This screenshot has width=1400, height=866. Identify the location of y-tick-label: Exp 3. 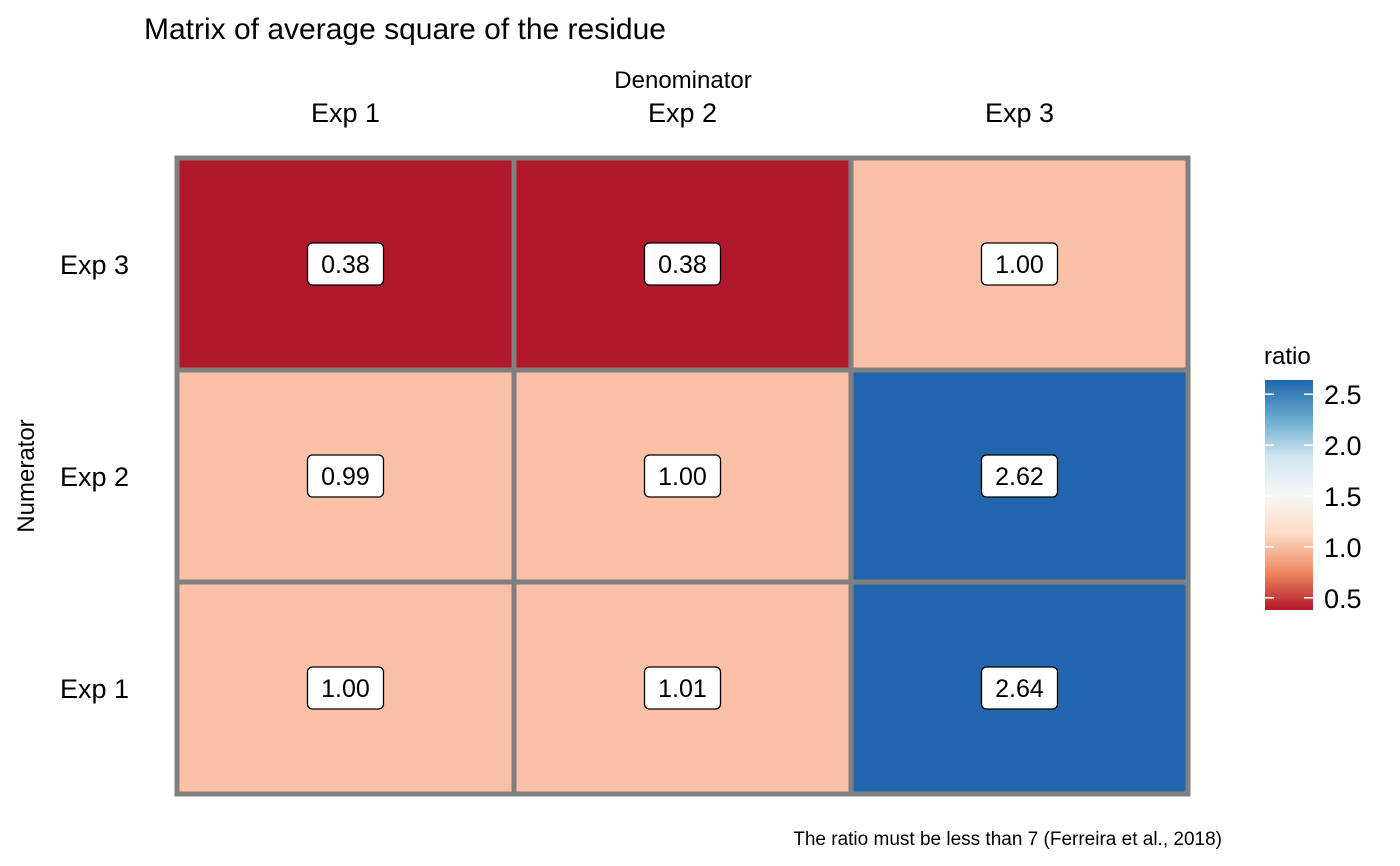
(94, 265).